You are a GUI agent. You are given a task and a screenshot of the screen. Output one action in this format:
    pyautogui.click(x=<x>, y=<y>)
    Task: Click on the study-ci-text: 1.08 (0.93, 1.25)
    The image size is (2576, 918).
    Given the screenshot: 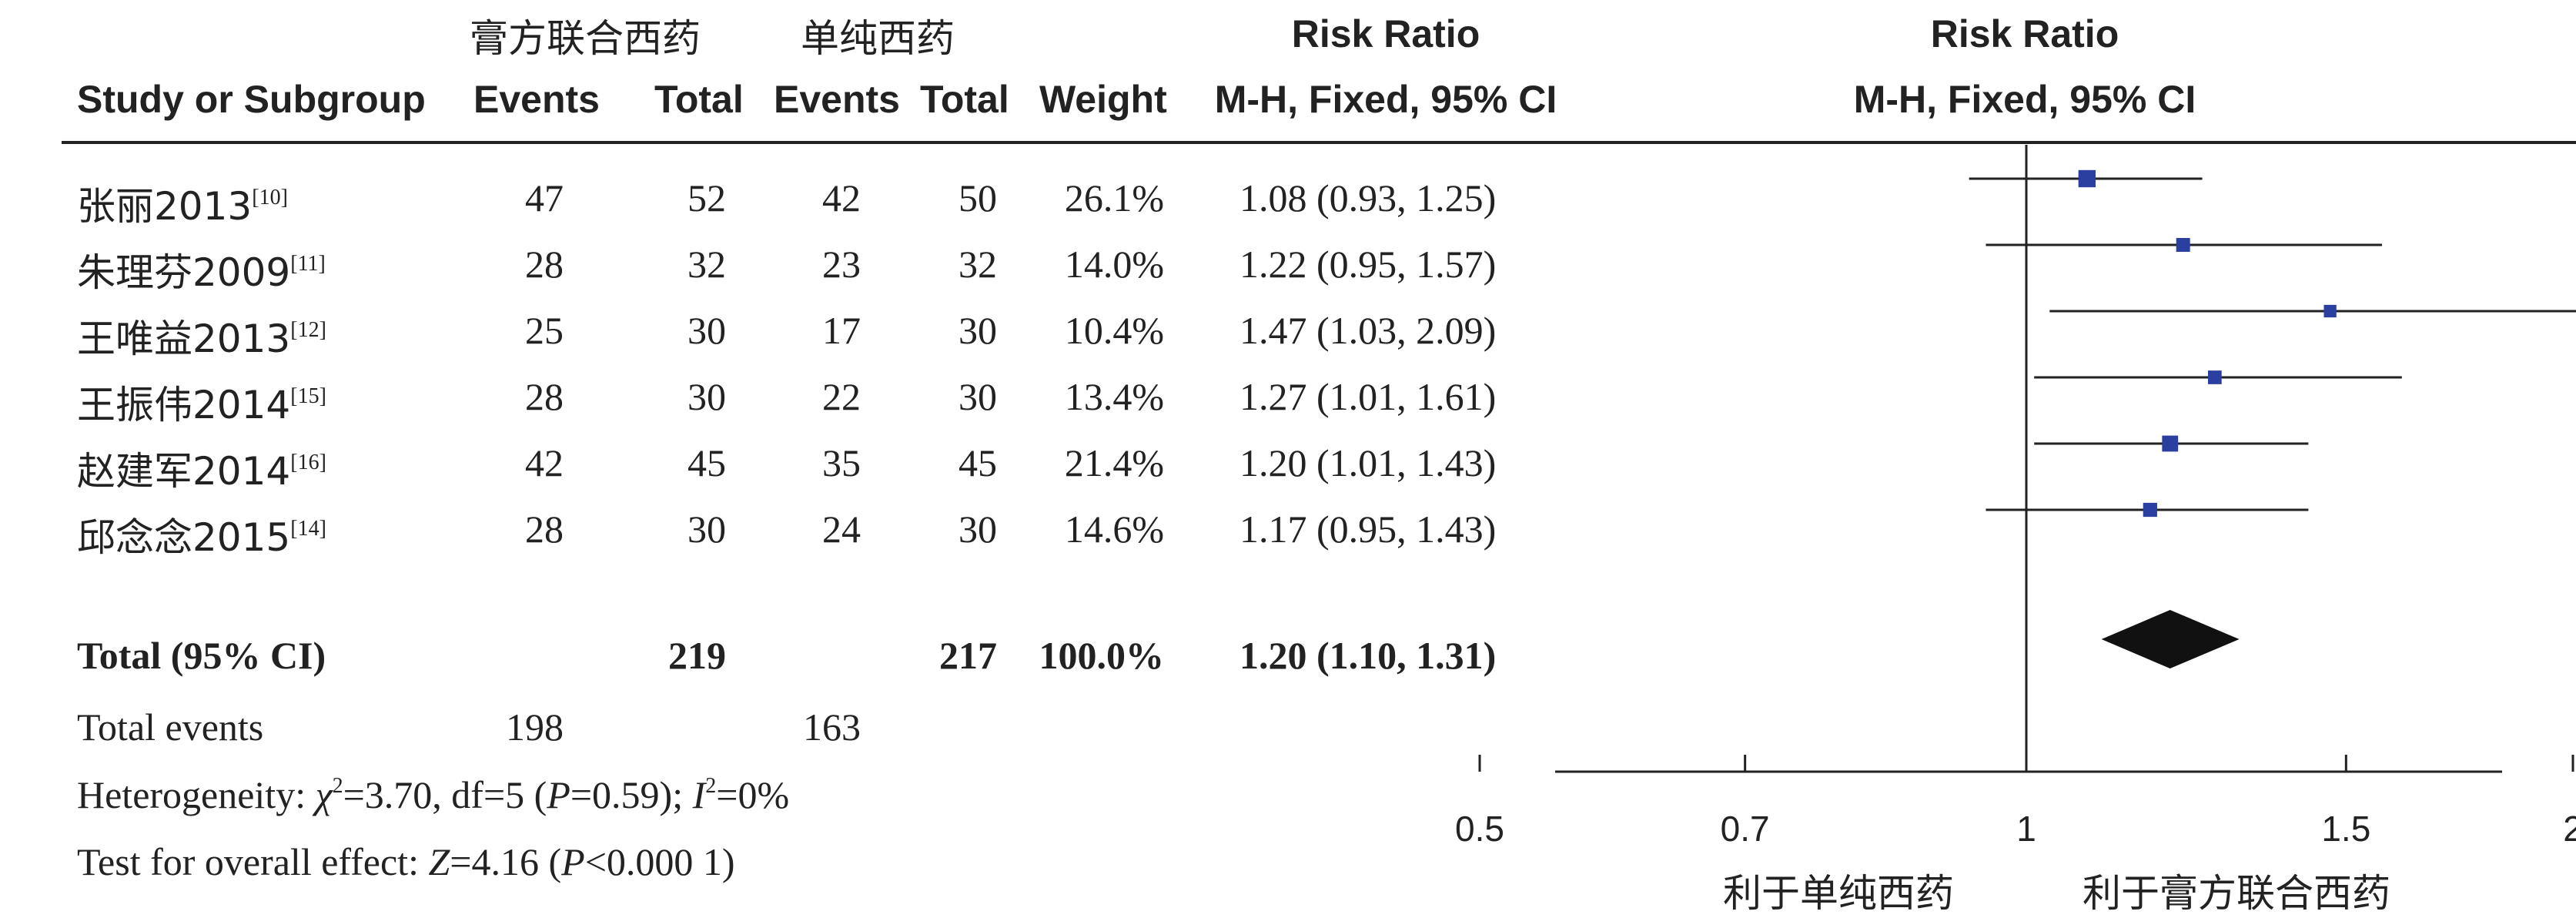 What is the action you would take?
    pyautogui.click(x=1368, y=197)
    